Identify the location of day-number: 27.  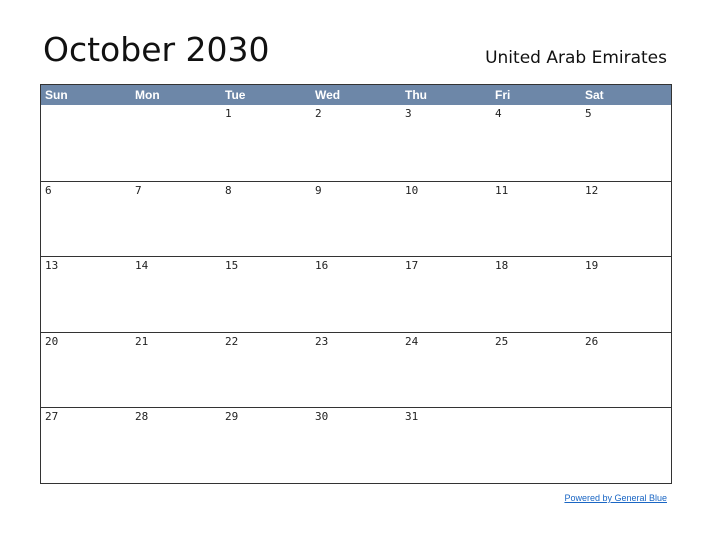
(52, 417).